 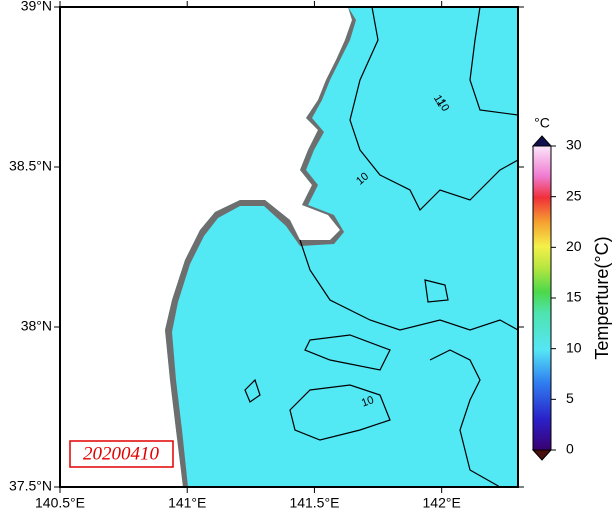 I want to click on y-tick-label: 39°N, so click(x=36, y=7).